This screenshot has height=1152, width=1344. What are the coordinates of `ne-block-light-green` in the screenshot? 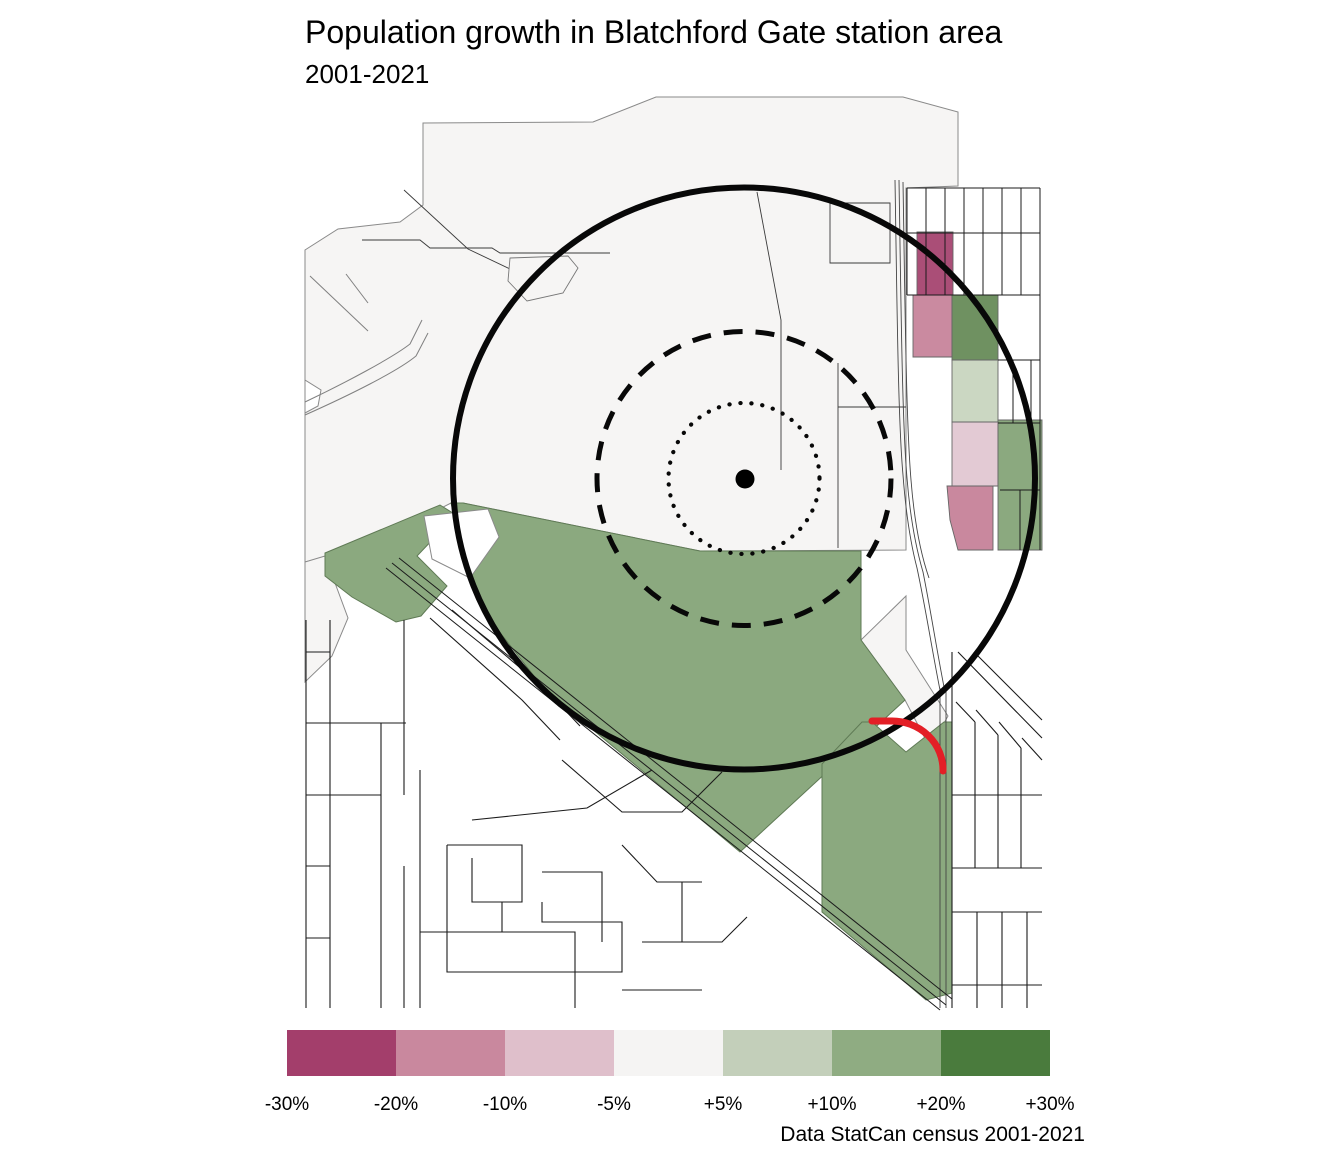 It's located at (975, 391).